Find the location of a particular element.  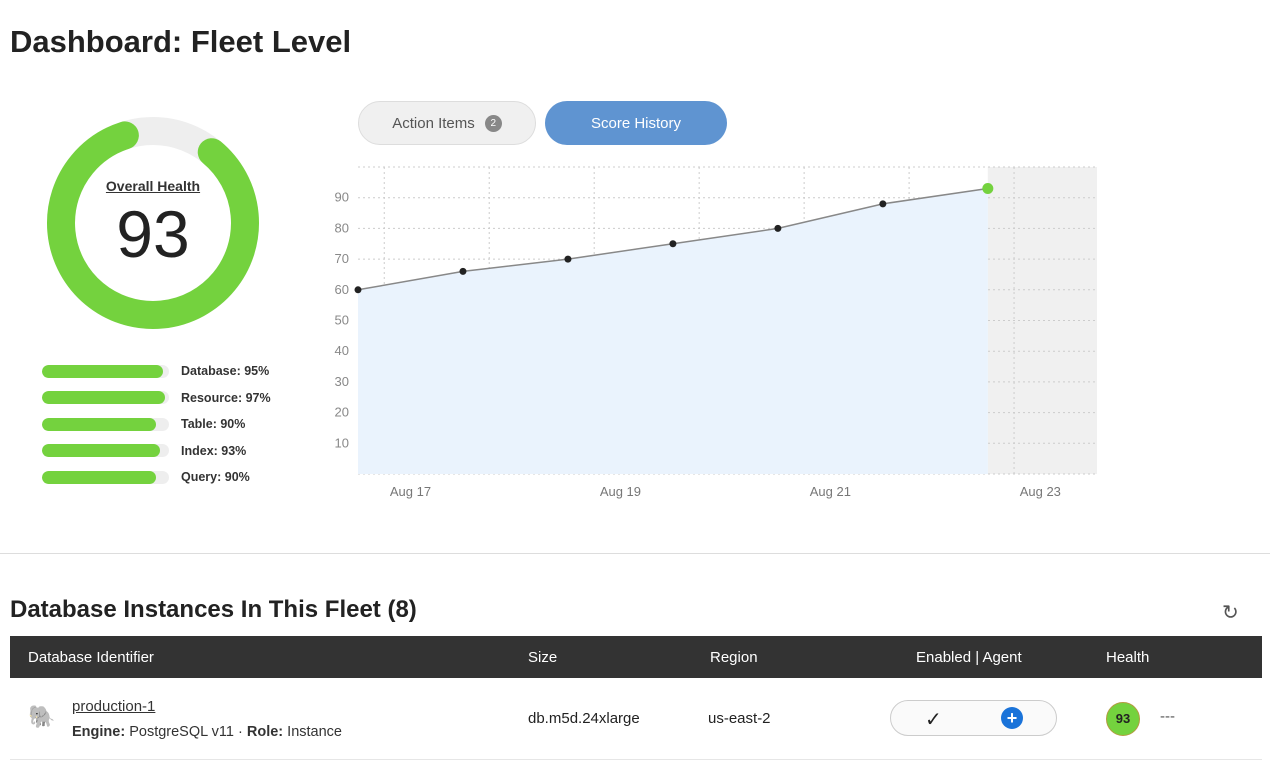

col-enabled-agent: Enabled | Agent is located at coordinates (969, 657).